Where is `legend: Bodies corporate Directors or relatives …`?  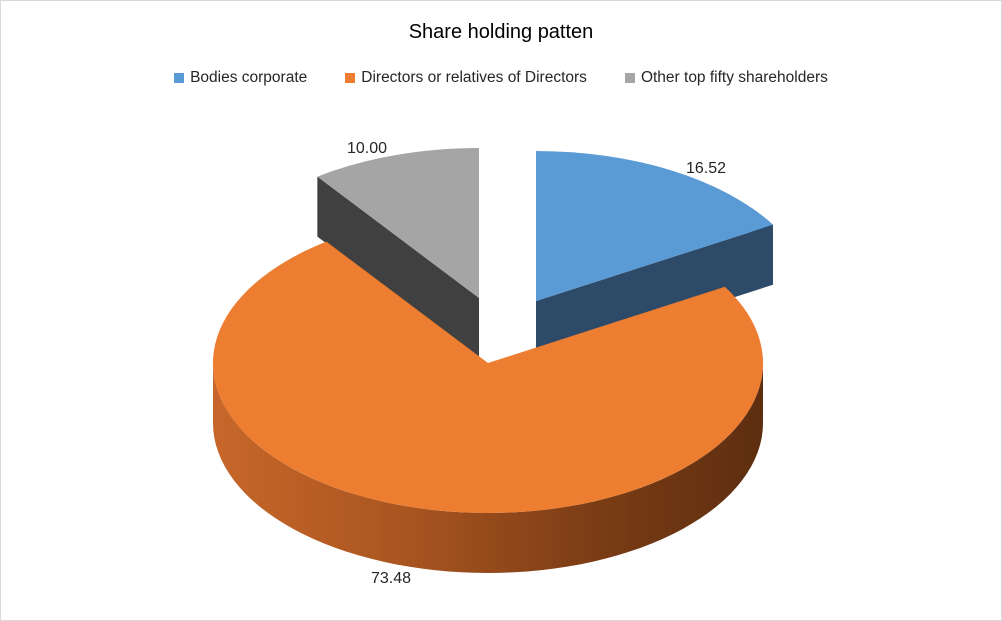 legend: Bodies corporate Directors or relatives … is located at coordinates (501, 78).